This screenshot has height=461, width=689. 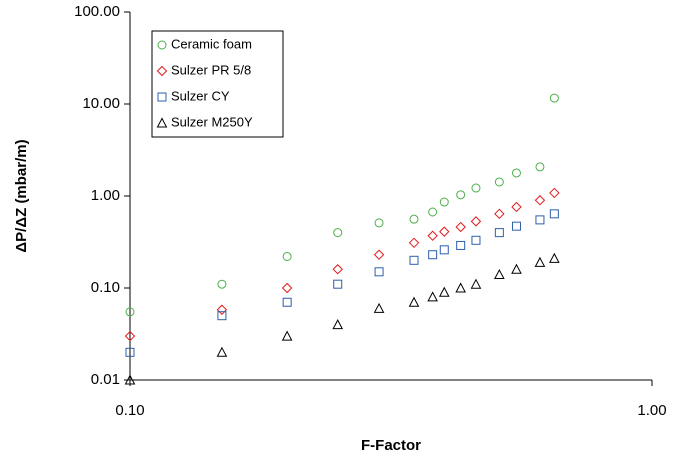 I want to click on y-tick-label: 0.01, so click(x=105, y=379).